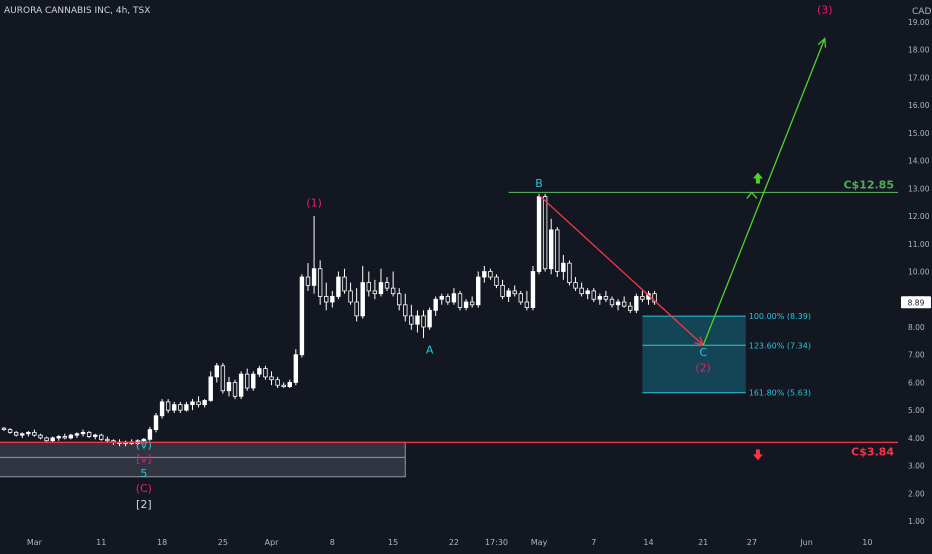 This screenshot has width=932, height=554. What do you see at coordinates (332, 542) in the screenshot?
I see `time-tick-label: 8` at bounding box center [332, 542].